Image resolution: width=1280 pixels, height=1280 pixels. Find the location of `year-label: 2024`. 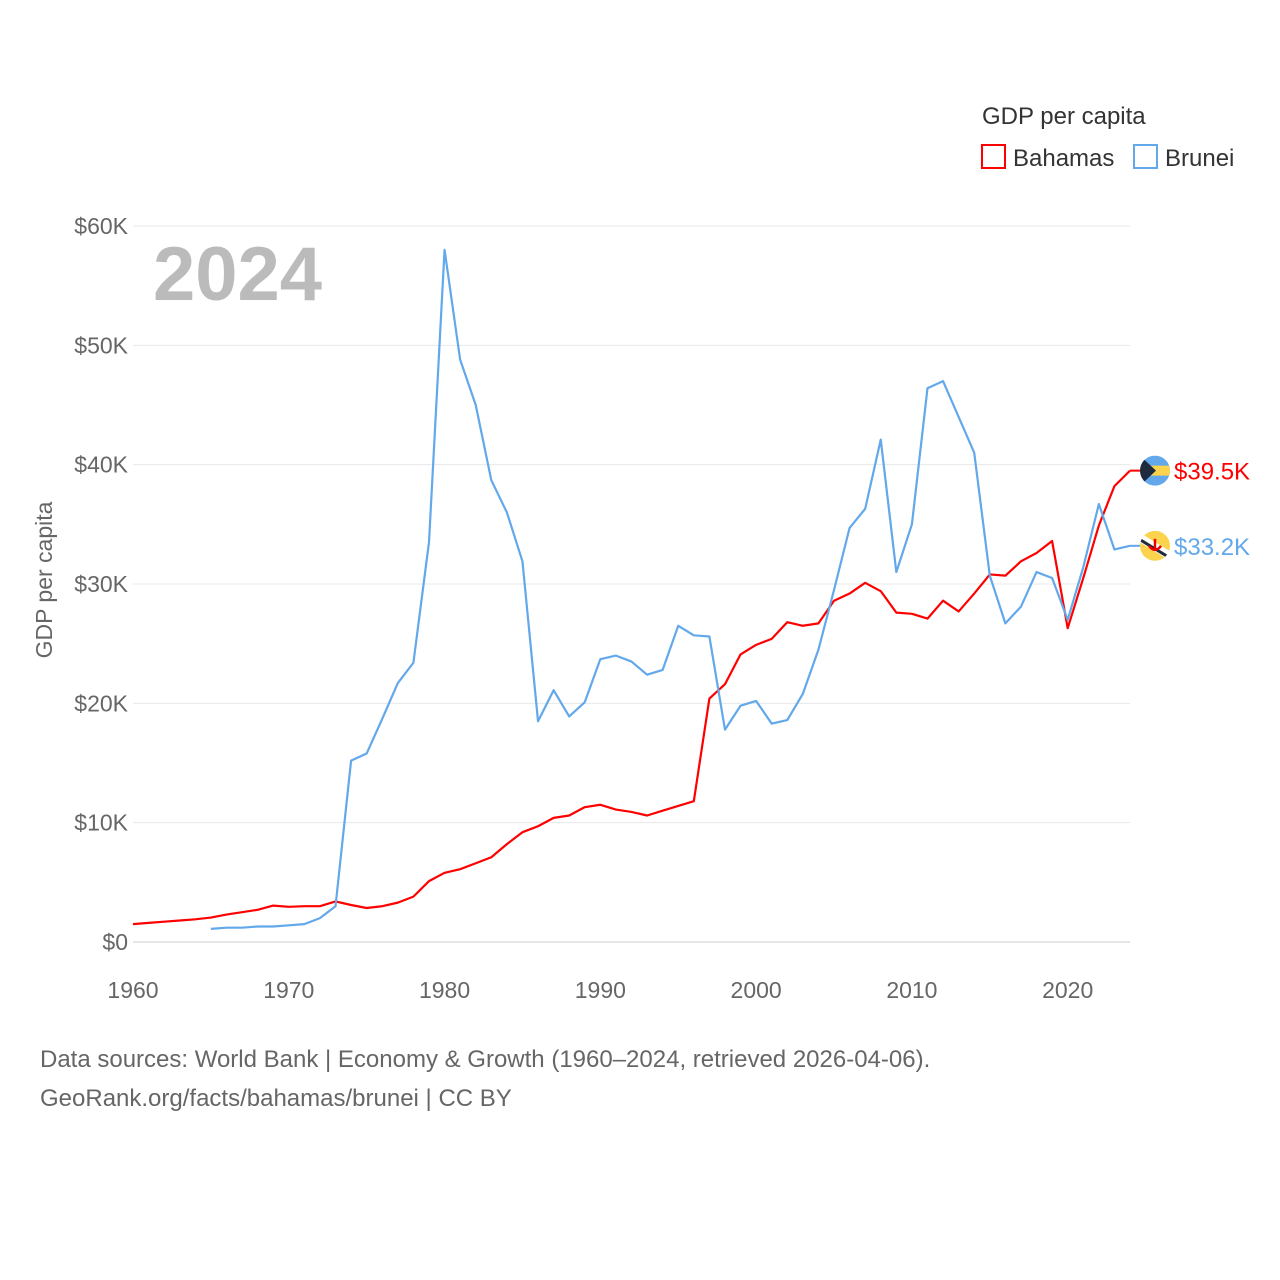

year-label: 2024 is located at coordinates (237, 274).